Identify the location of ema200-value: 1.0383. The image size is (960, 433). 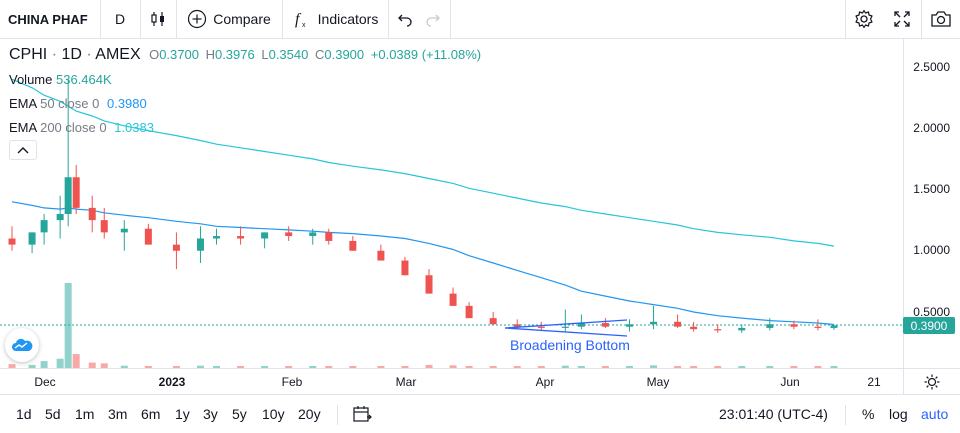
(134, 127).